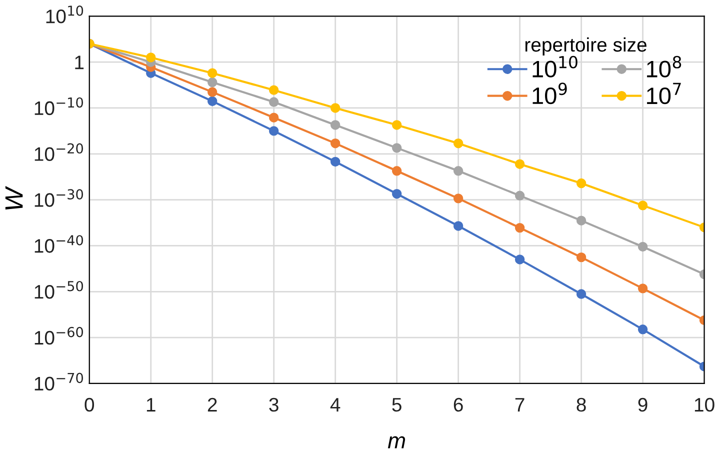  Describe the element at coordinates (664, 93) in the screenshot. I see `legend-label: 10$^{7}$` at that location.